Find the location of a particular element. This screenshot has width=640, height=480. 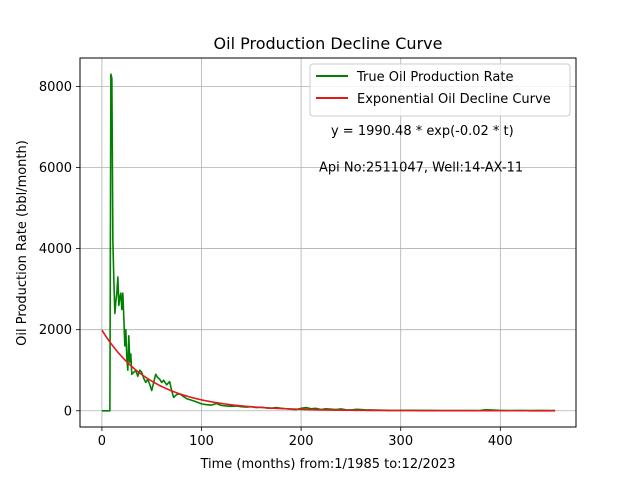

series-line-decline-curve is located at coordinates (328, 370).